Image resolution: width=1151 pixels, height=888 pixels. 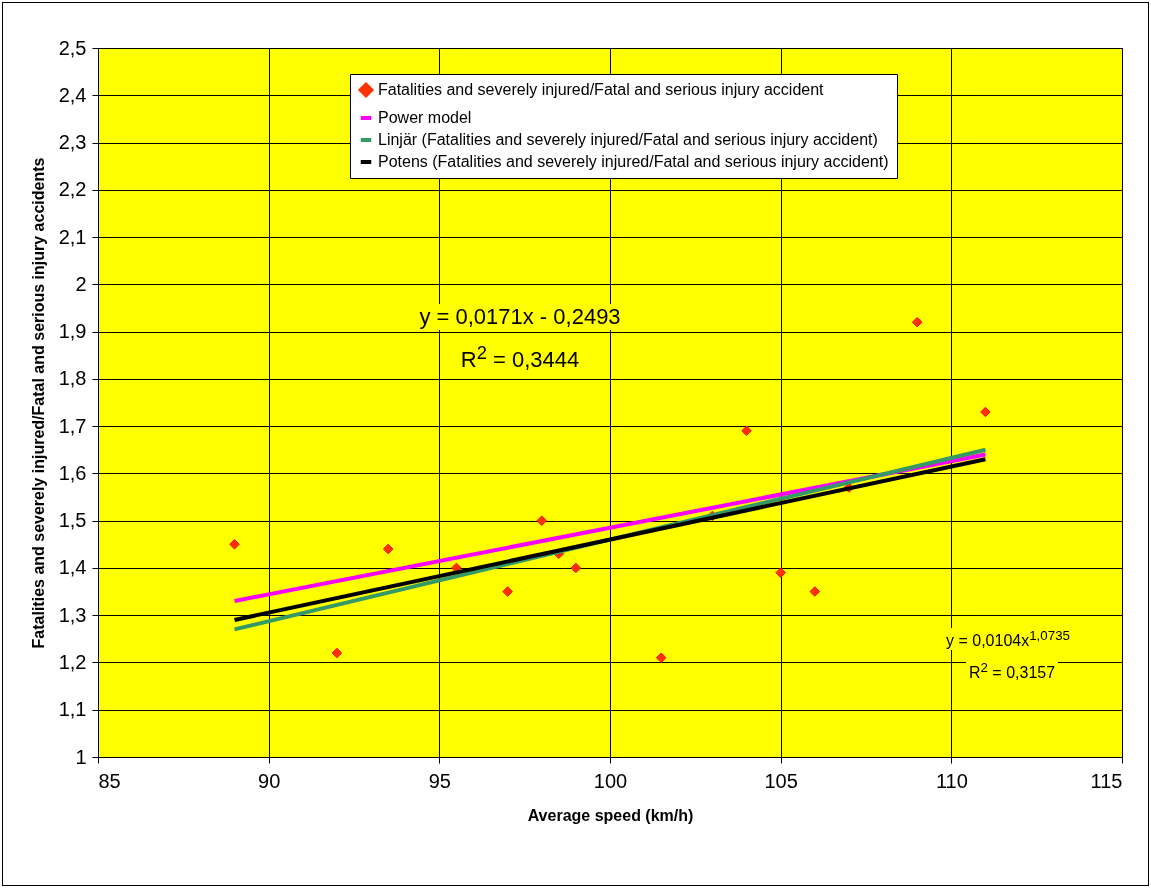 I want to click on annotation: R$^{2}$ = 0,3444, so click(x=520, y=358).